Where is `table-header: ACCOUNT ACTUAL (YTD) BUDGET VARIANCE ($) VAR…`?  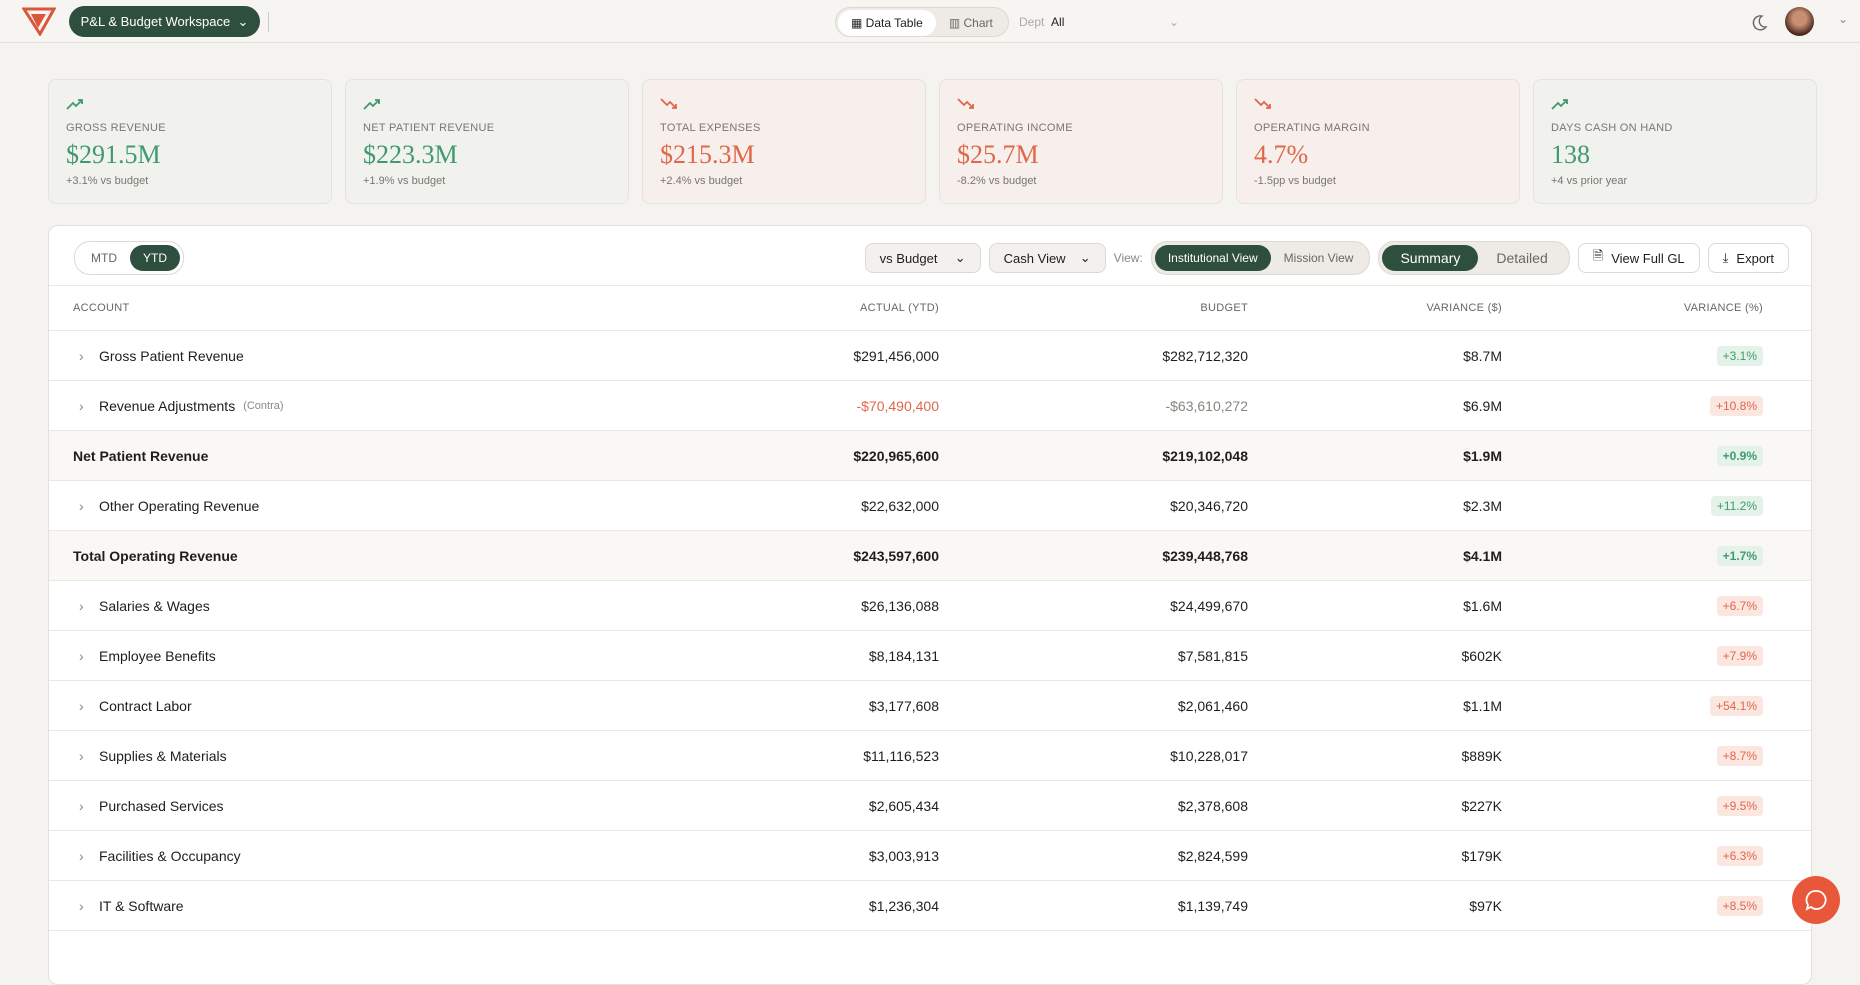 table-header: ACCOUNT ACTUAL (YTD) BUDGET VARIANCE ($) VAR… is located at coordinates (930, 308).